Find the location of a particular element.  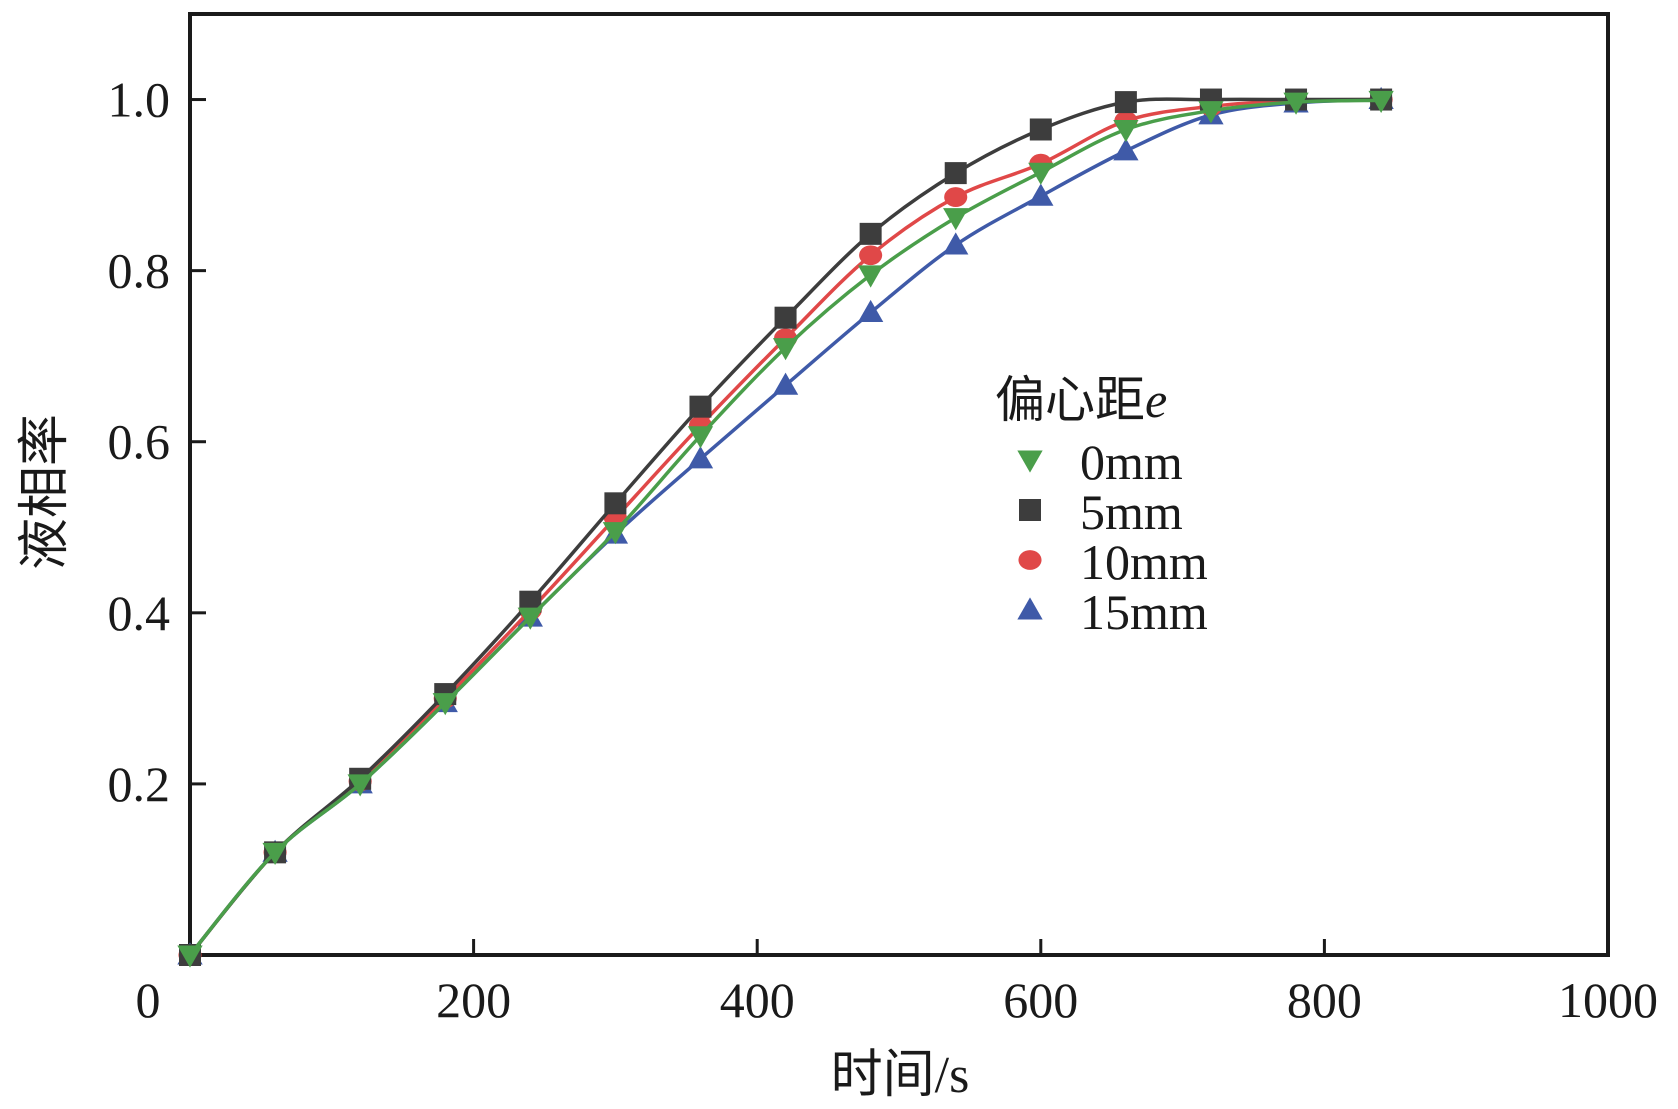

legend-item: 5mm is located at coordinates (1101, 512).